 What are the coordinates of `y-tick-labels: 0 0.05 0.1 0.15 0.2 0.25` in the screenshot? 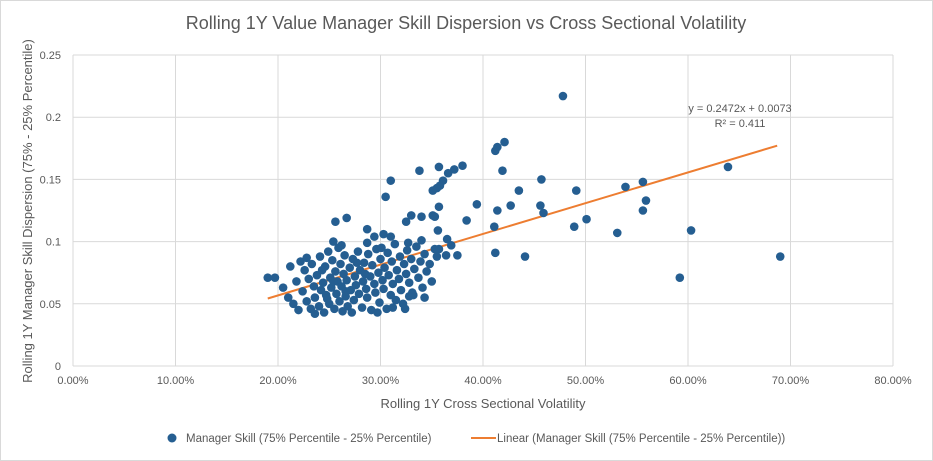 It's located at (50, 211).